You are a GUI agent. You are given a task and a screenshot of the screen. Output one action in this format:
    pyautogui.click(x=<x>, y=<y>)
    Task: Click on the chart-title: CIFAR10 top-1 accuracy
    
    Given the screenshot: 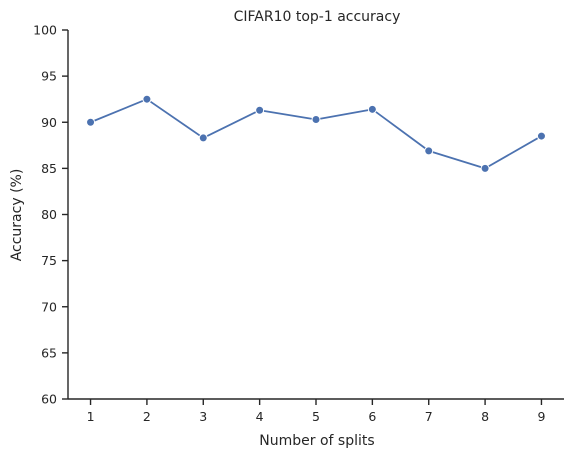 What is the action you would take?
    pyautogui.click(x=317, y=17)
    